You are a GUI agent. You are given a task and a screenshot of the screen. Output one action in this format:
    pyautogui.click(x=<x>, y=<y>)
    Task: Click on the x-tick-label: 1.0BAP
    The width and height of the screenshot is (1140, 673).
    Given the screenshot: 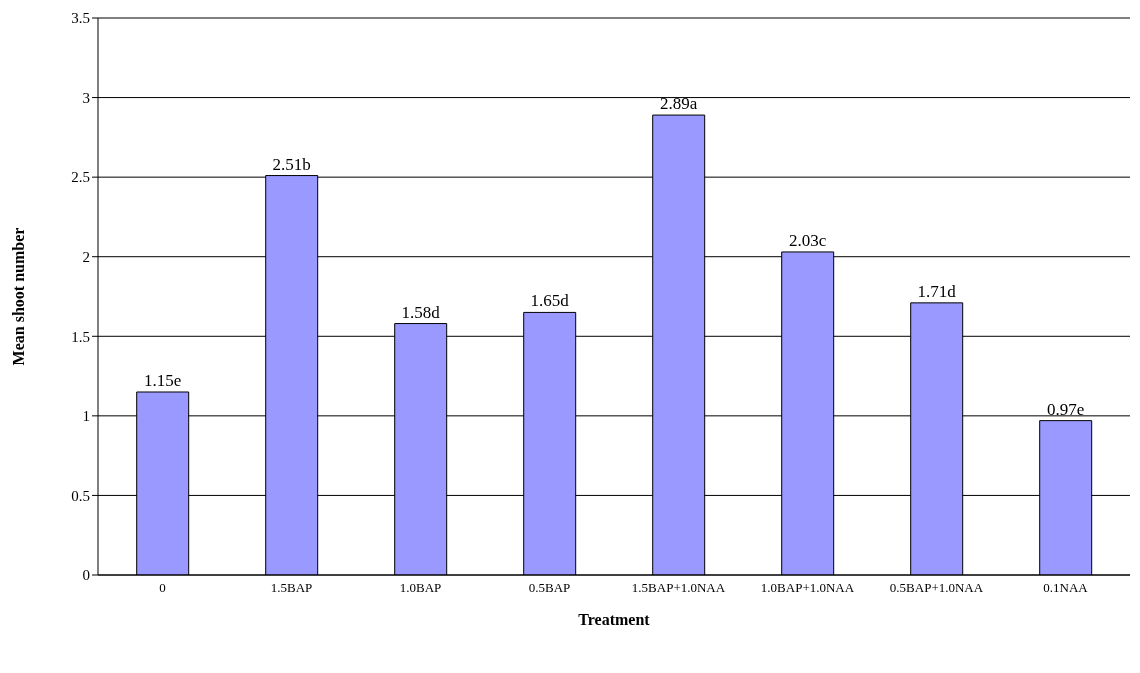 What is the action you would take?
    pyautogui.click(x=420, y=588)
    